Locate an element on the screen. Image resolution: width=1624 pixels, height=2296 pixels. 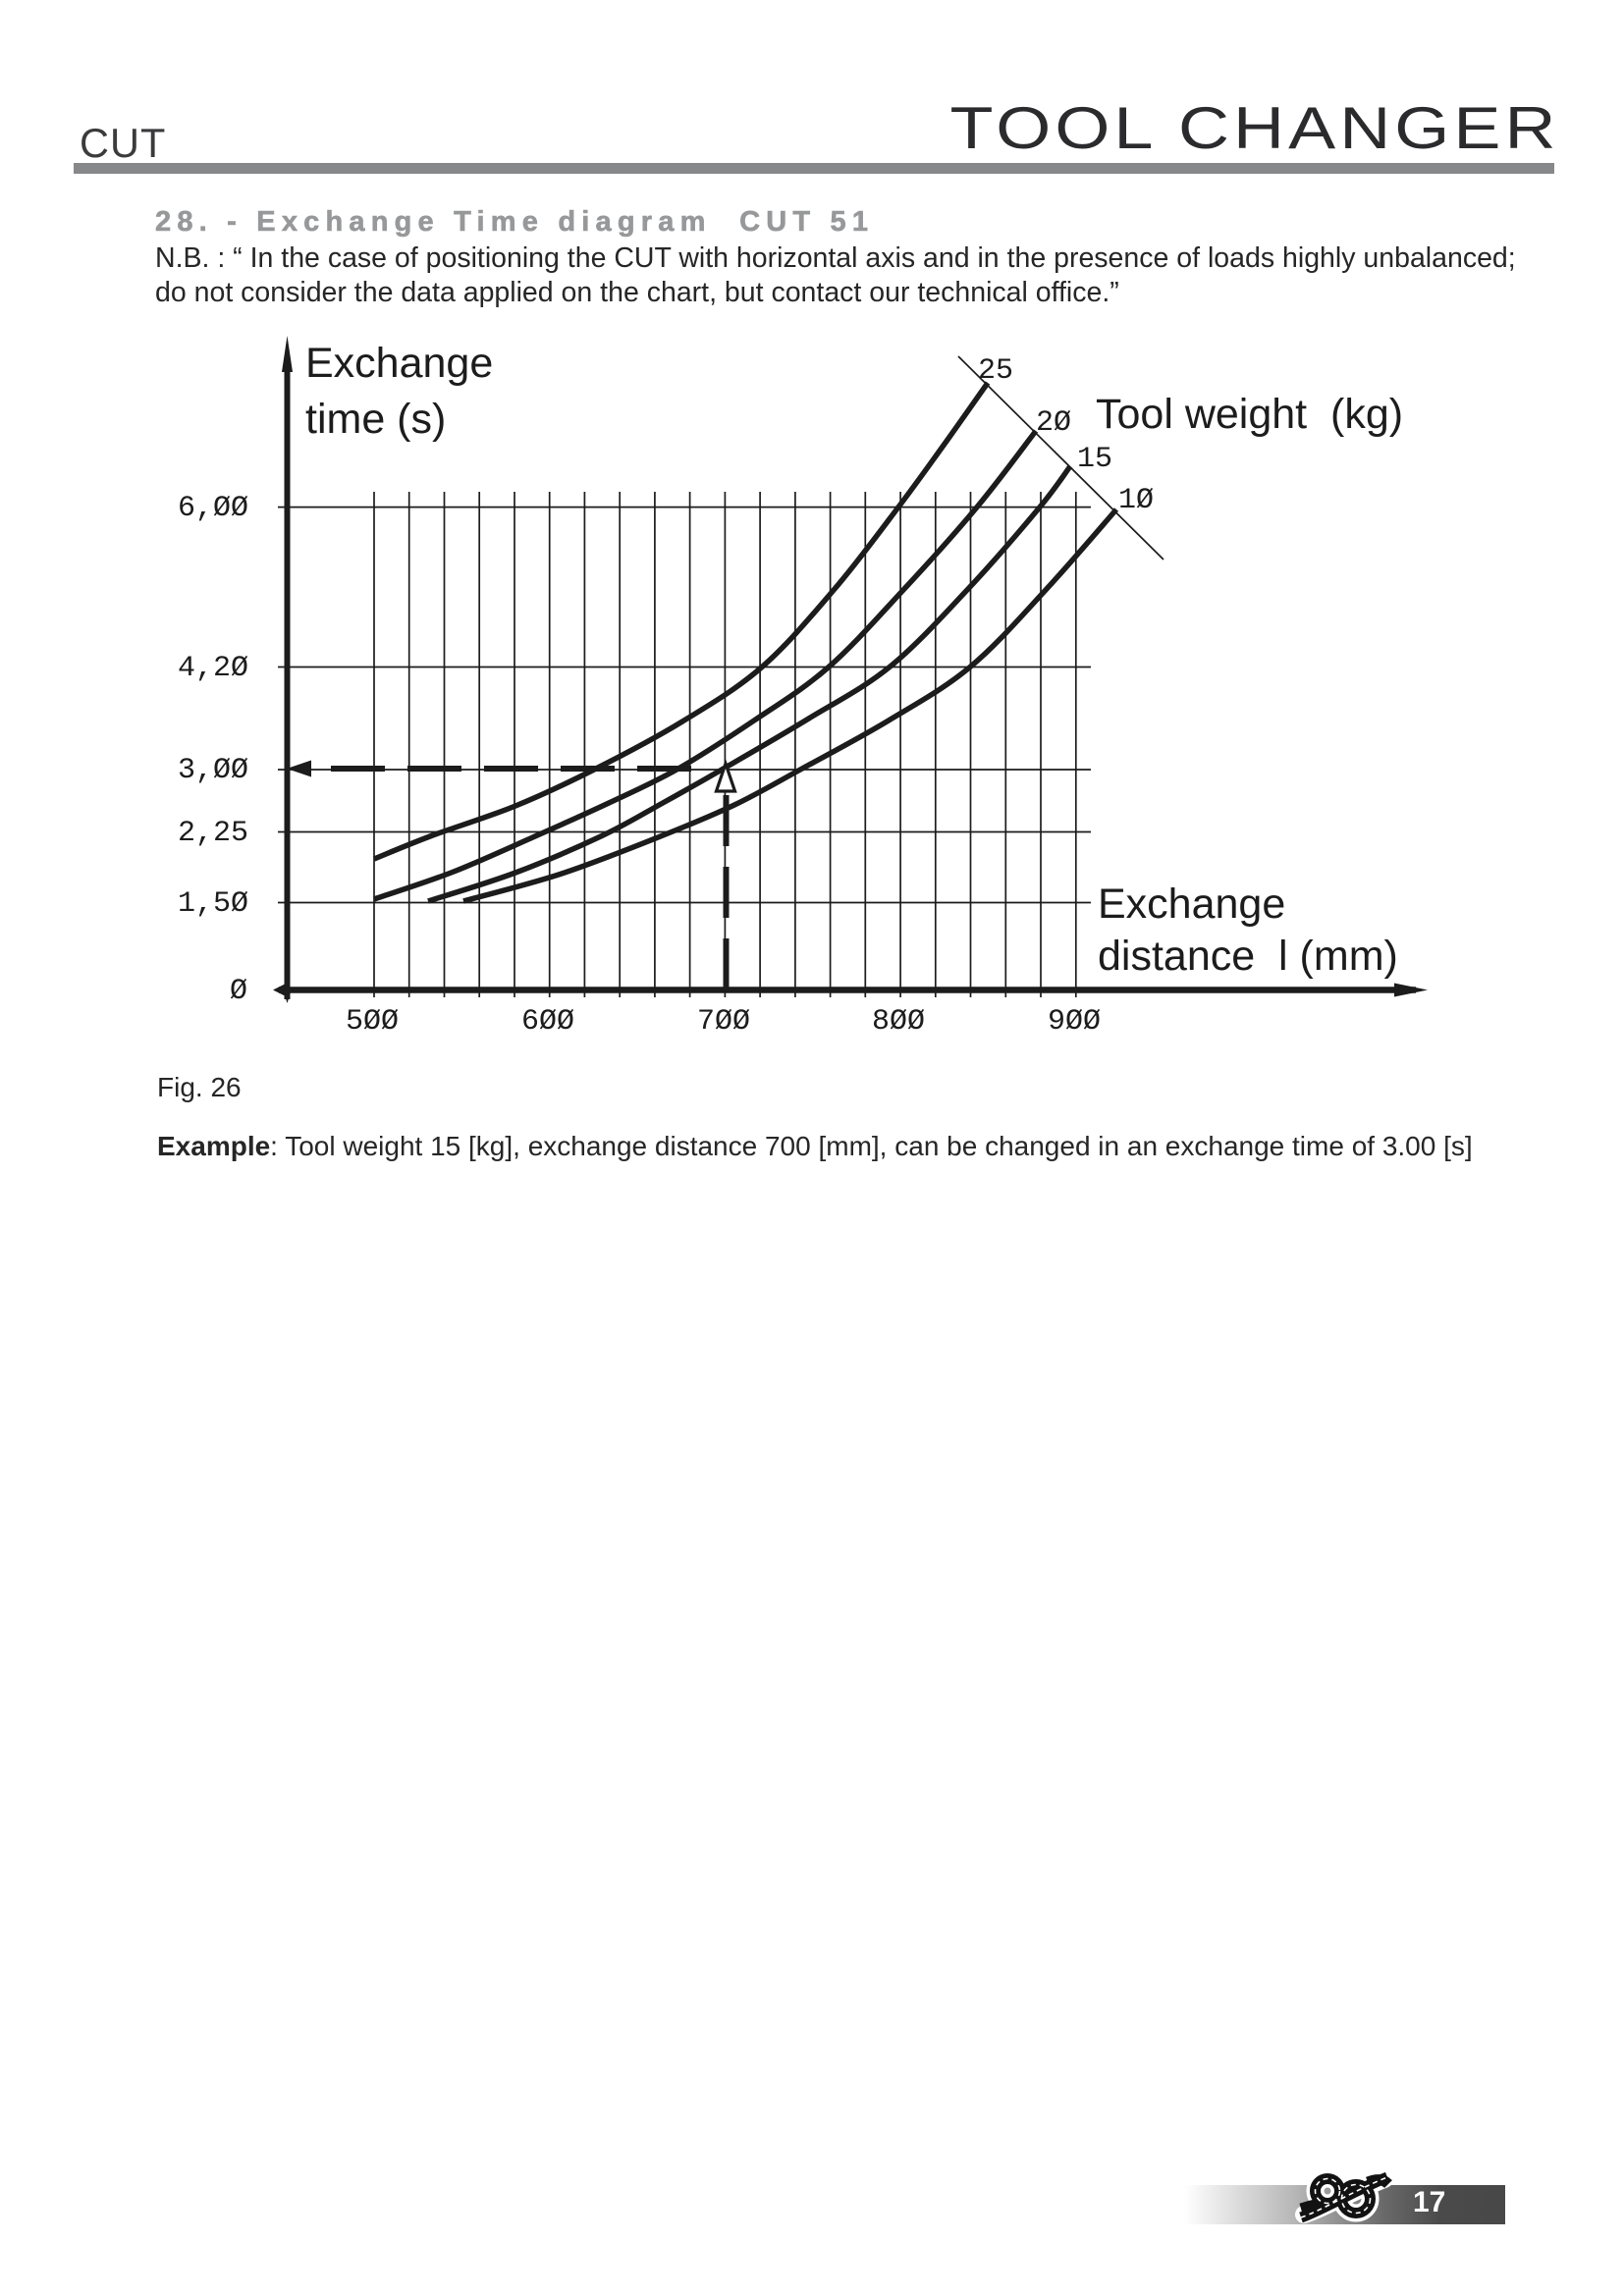
svg-text: 6,ØØ is located at coordinates (213, 508).